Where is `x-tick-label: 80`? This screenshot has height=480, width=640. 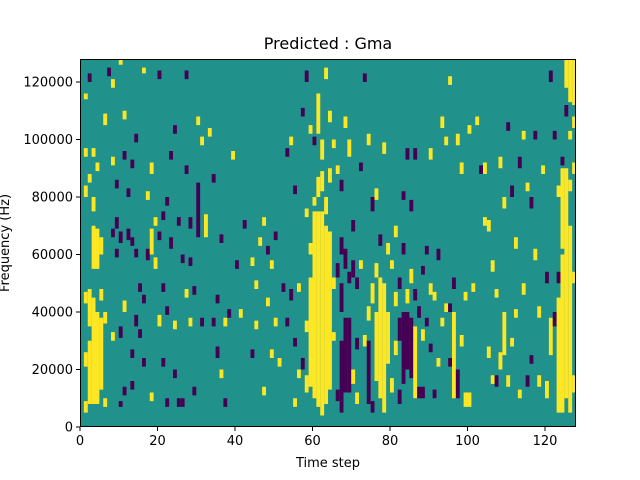 x-tick-label: 80 is located at coordinates (390, 441).